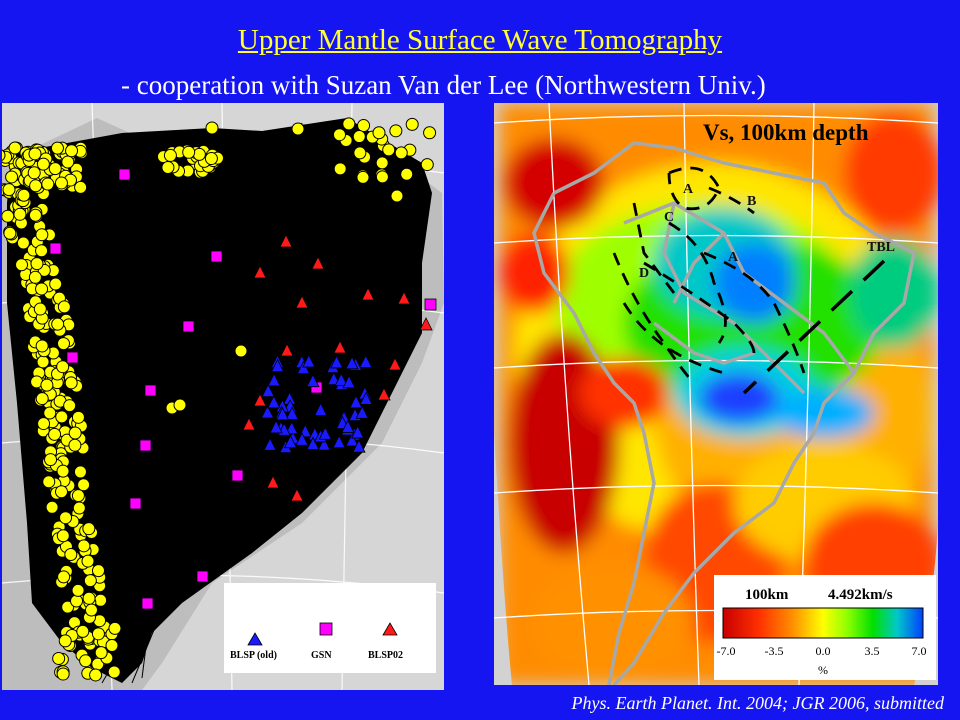 The image size is (960, 720). Describe the element at coordinates (767, 595) in the screenshot. I see `colorbar-depth: 100km` at that location.